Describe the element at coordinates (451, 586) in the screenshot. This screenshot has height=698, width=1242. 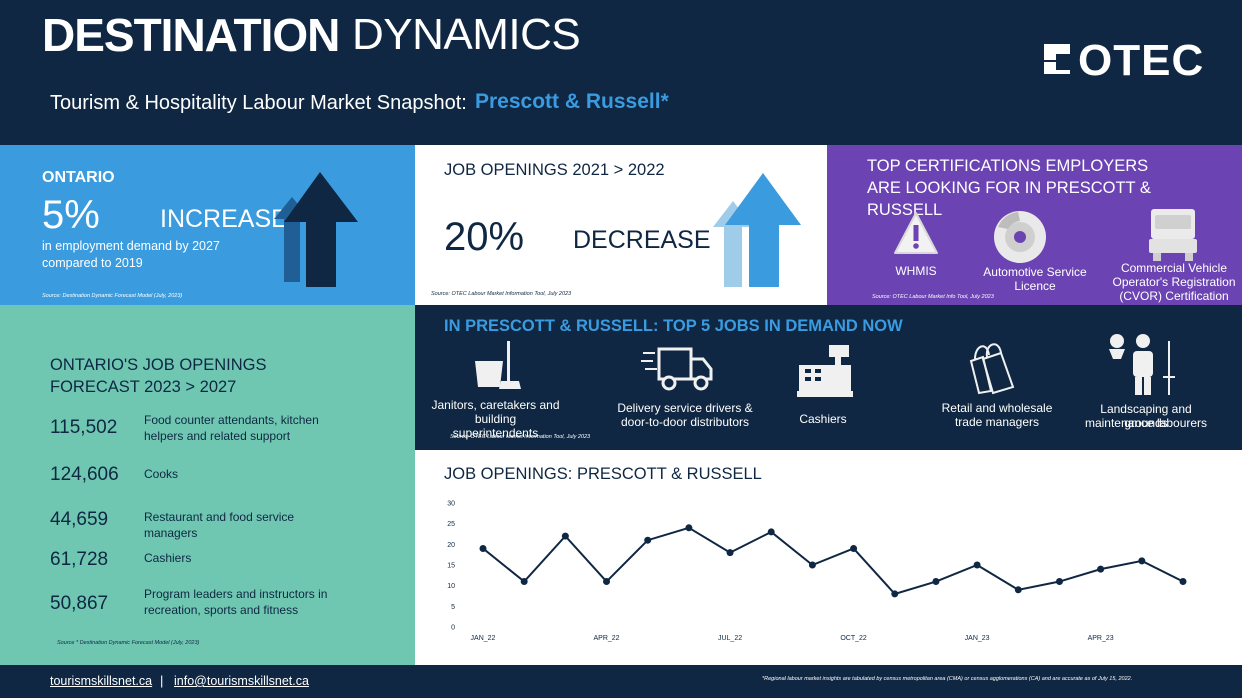
I see `y-tick-label: 10` at that location.